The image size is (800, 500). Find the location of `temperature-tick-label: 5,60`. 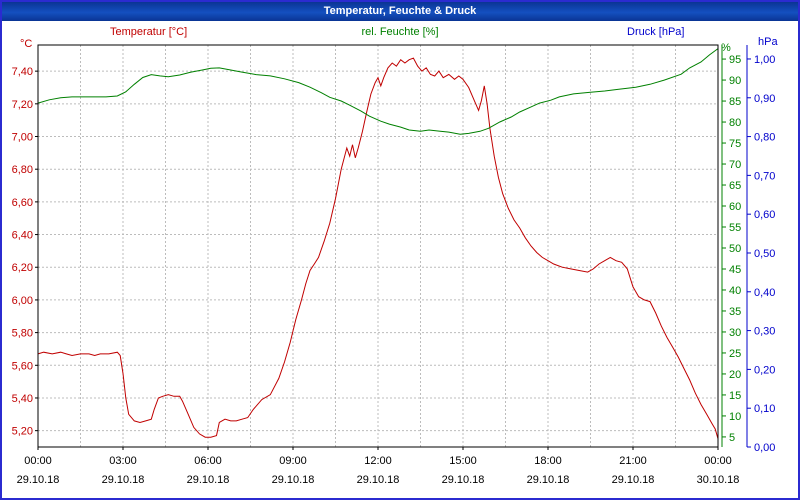

temperature-tick-label: 5,60 is located at coordinates (22, 366).